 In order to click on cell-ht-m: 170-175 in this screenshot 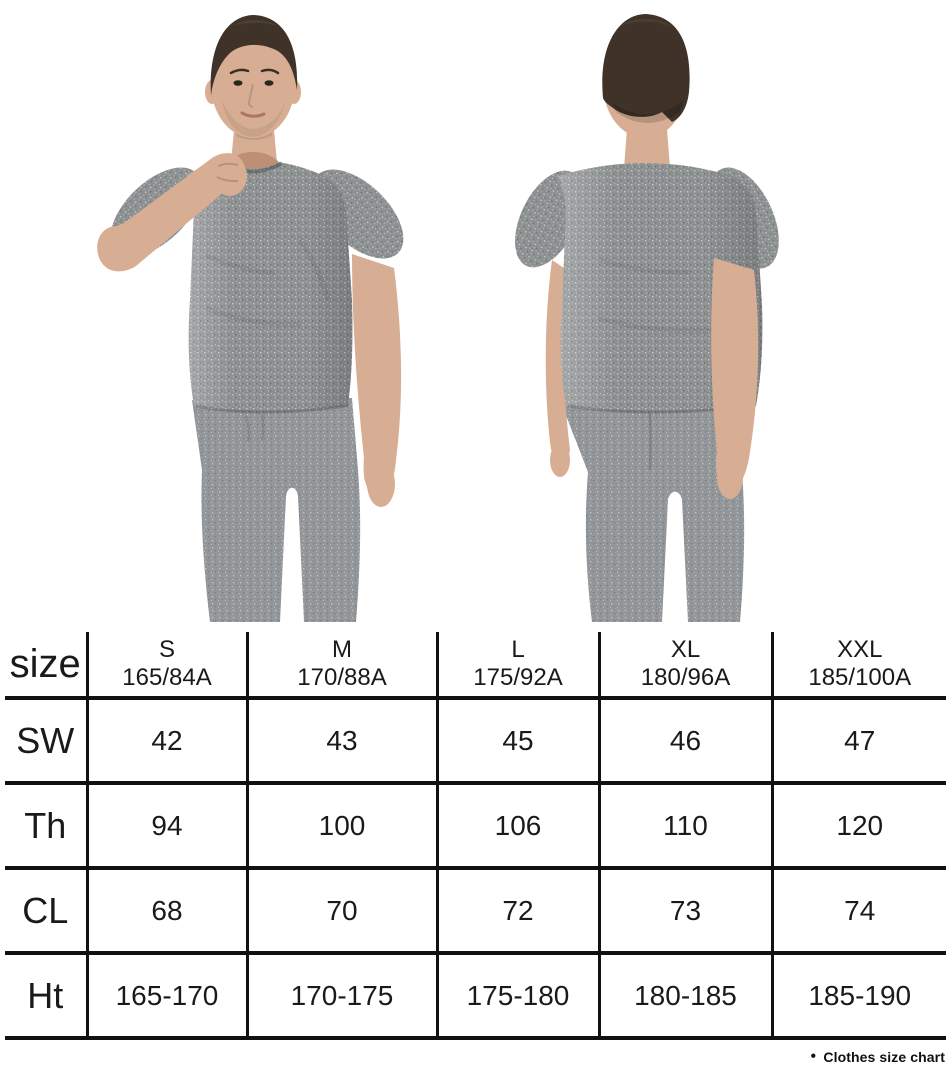, I will do `click(341, 995)`.